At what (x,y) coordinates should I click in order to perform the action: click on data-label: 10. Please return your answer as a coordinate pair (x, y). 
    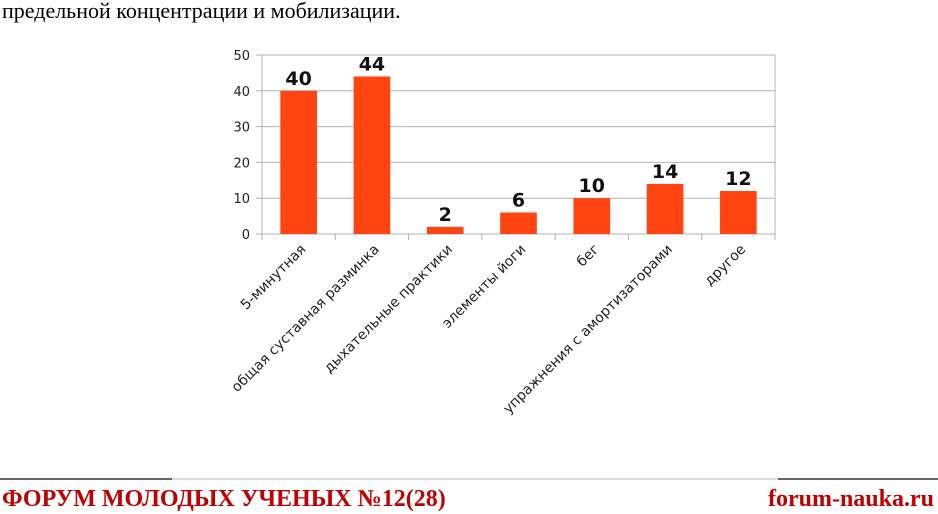
    Looking at the image, I should click on (592, 186).